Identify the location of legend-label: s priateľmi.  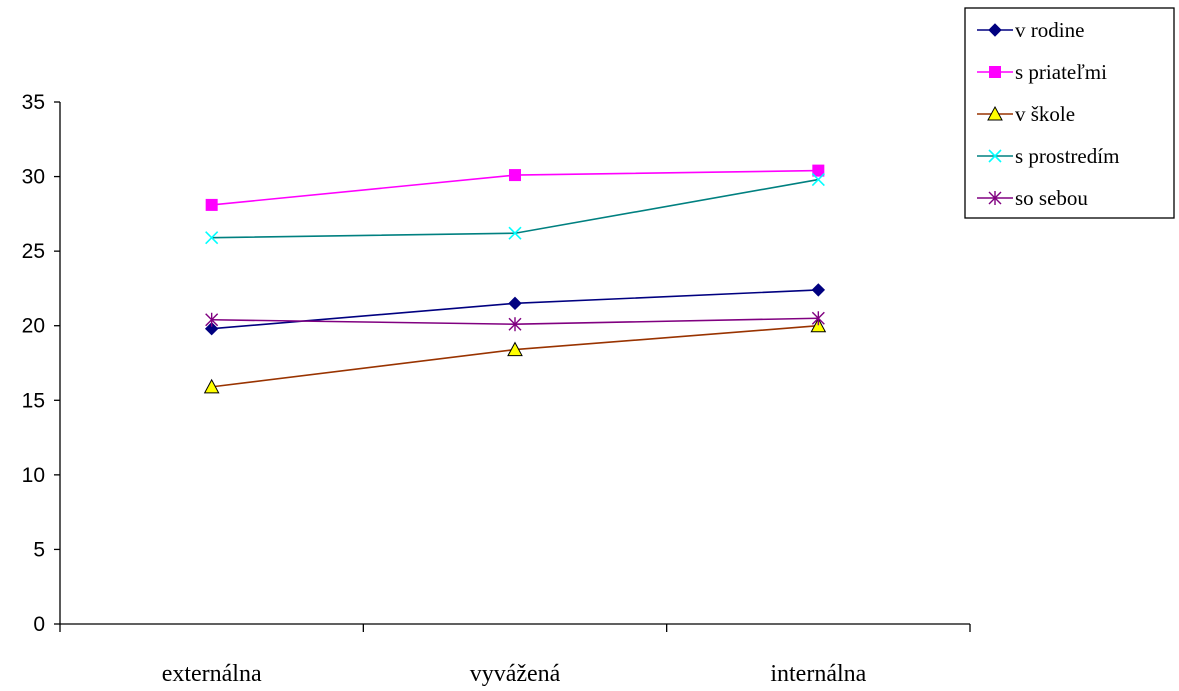
(1061, 72).